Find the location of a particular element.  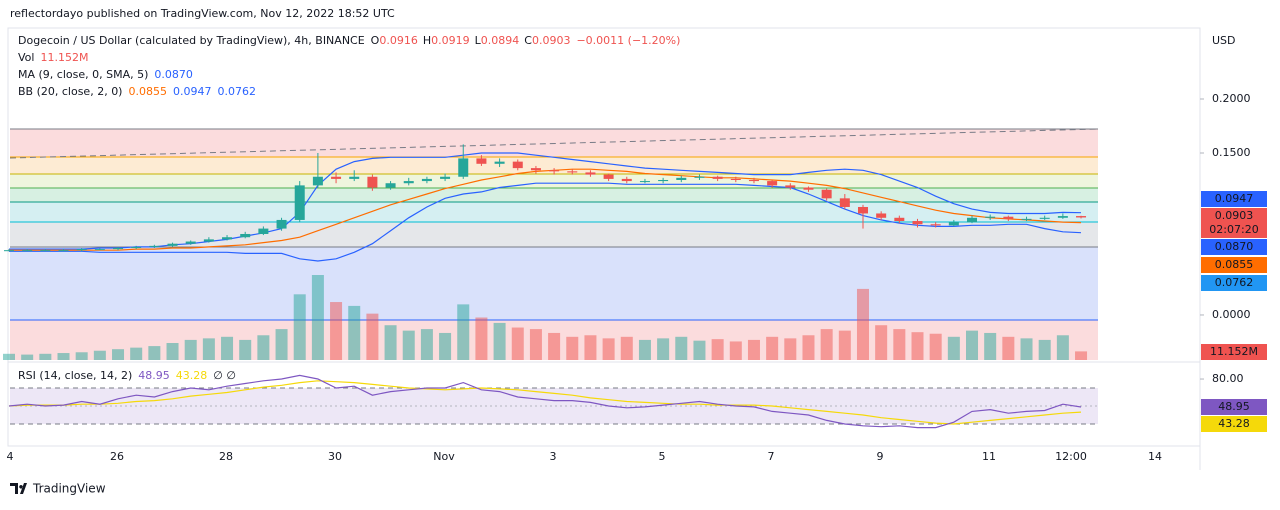

rsi-ma-line is located at coordinates (545, 402).